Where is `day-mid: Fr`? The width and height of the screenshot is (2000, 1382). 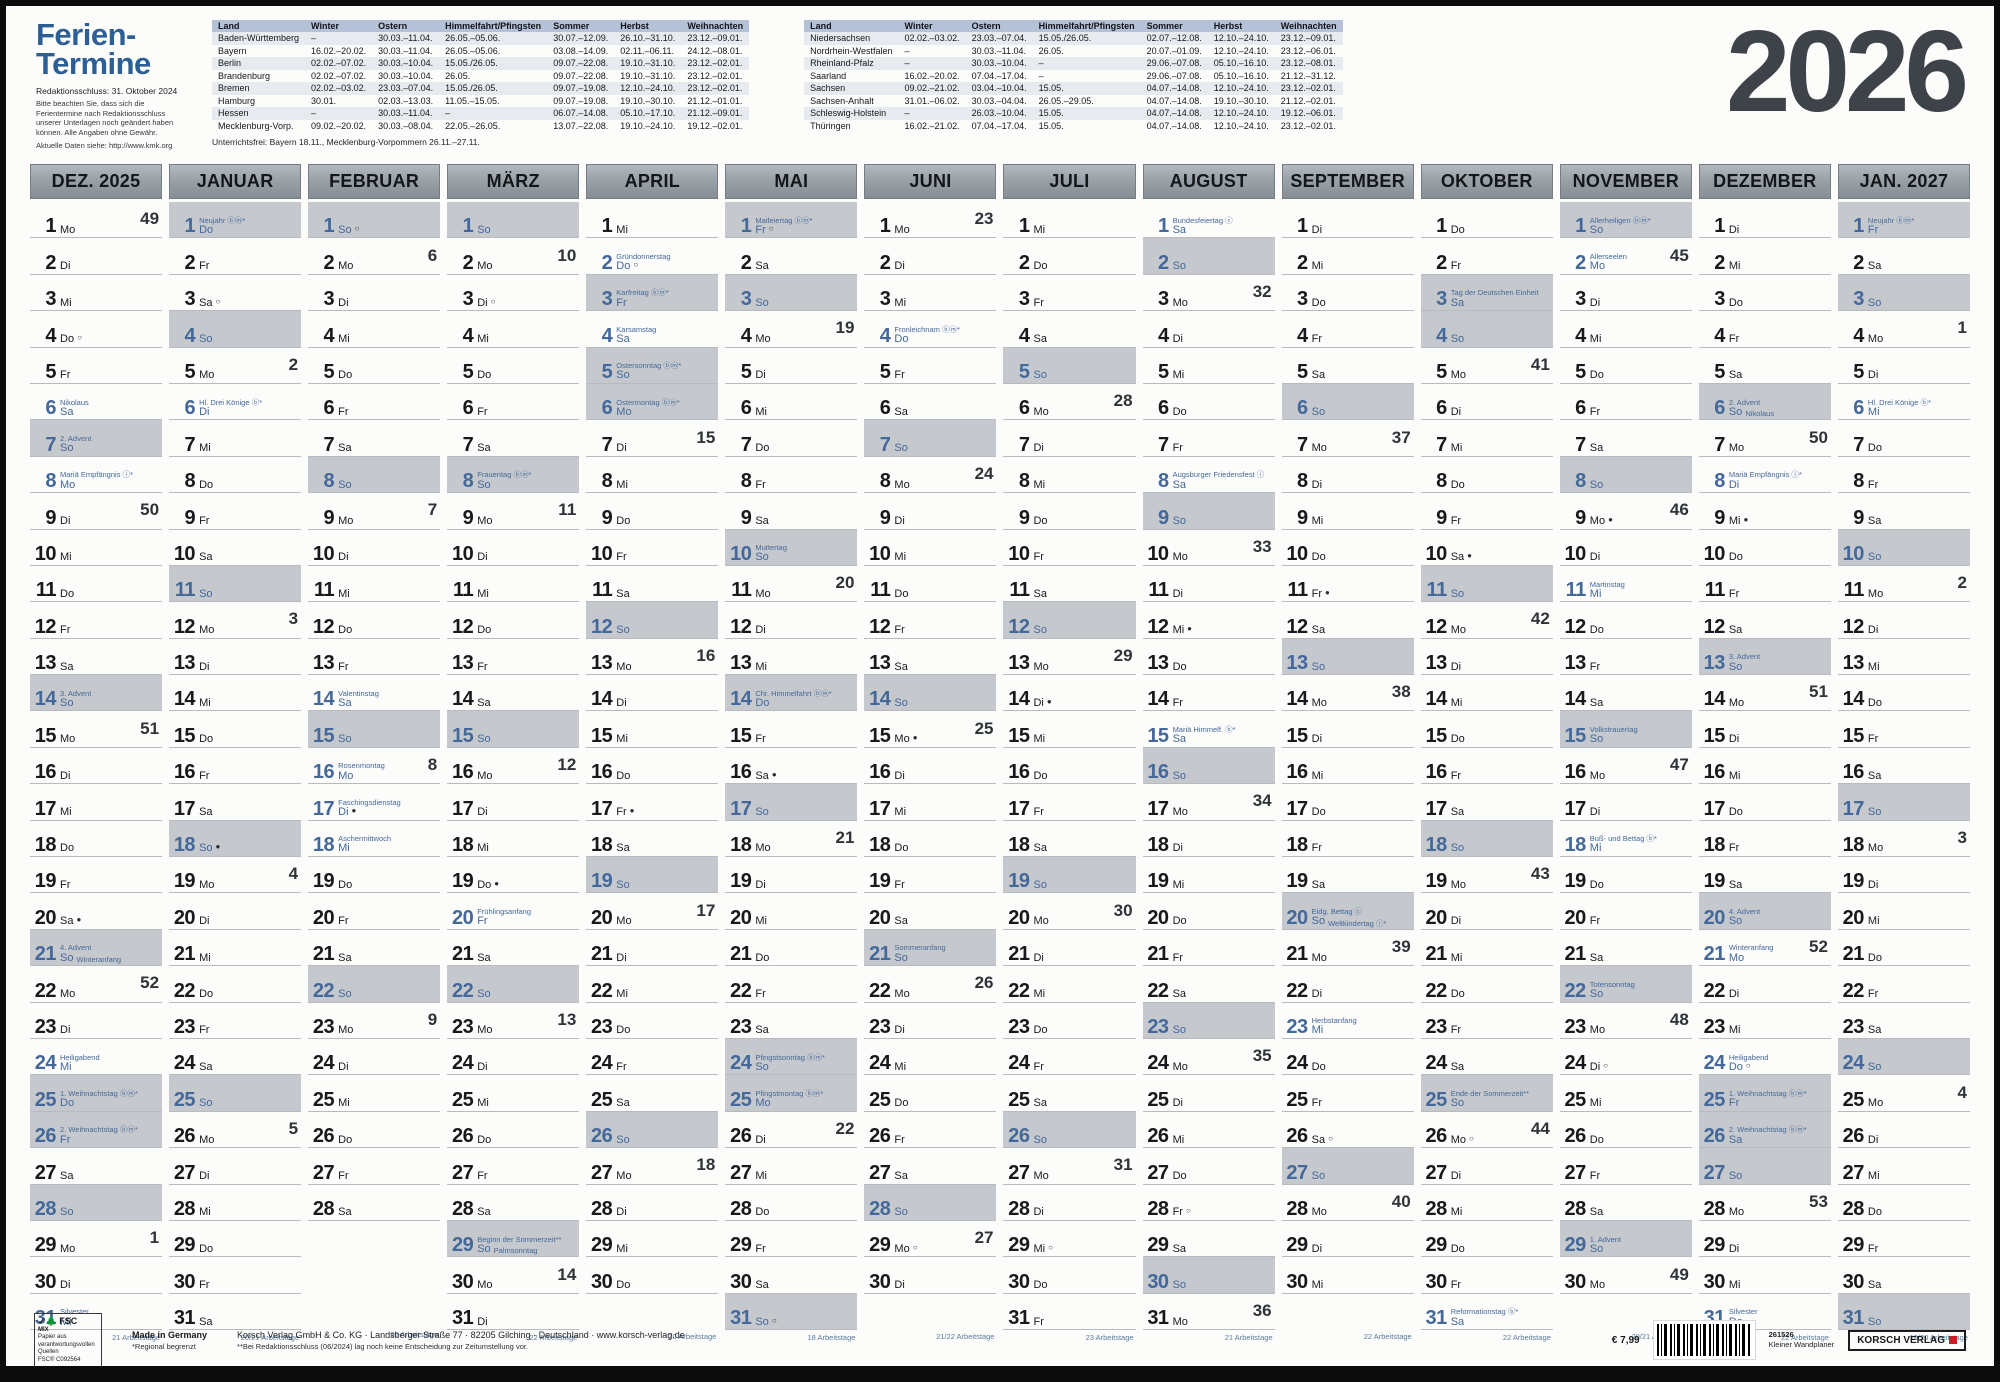 day-mid: Fr is located at coordinates (1083, 813).